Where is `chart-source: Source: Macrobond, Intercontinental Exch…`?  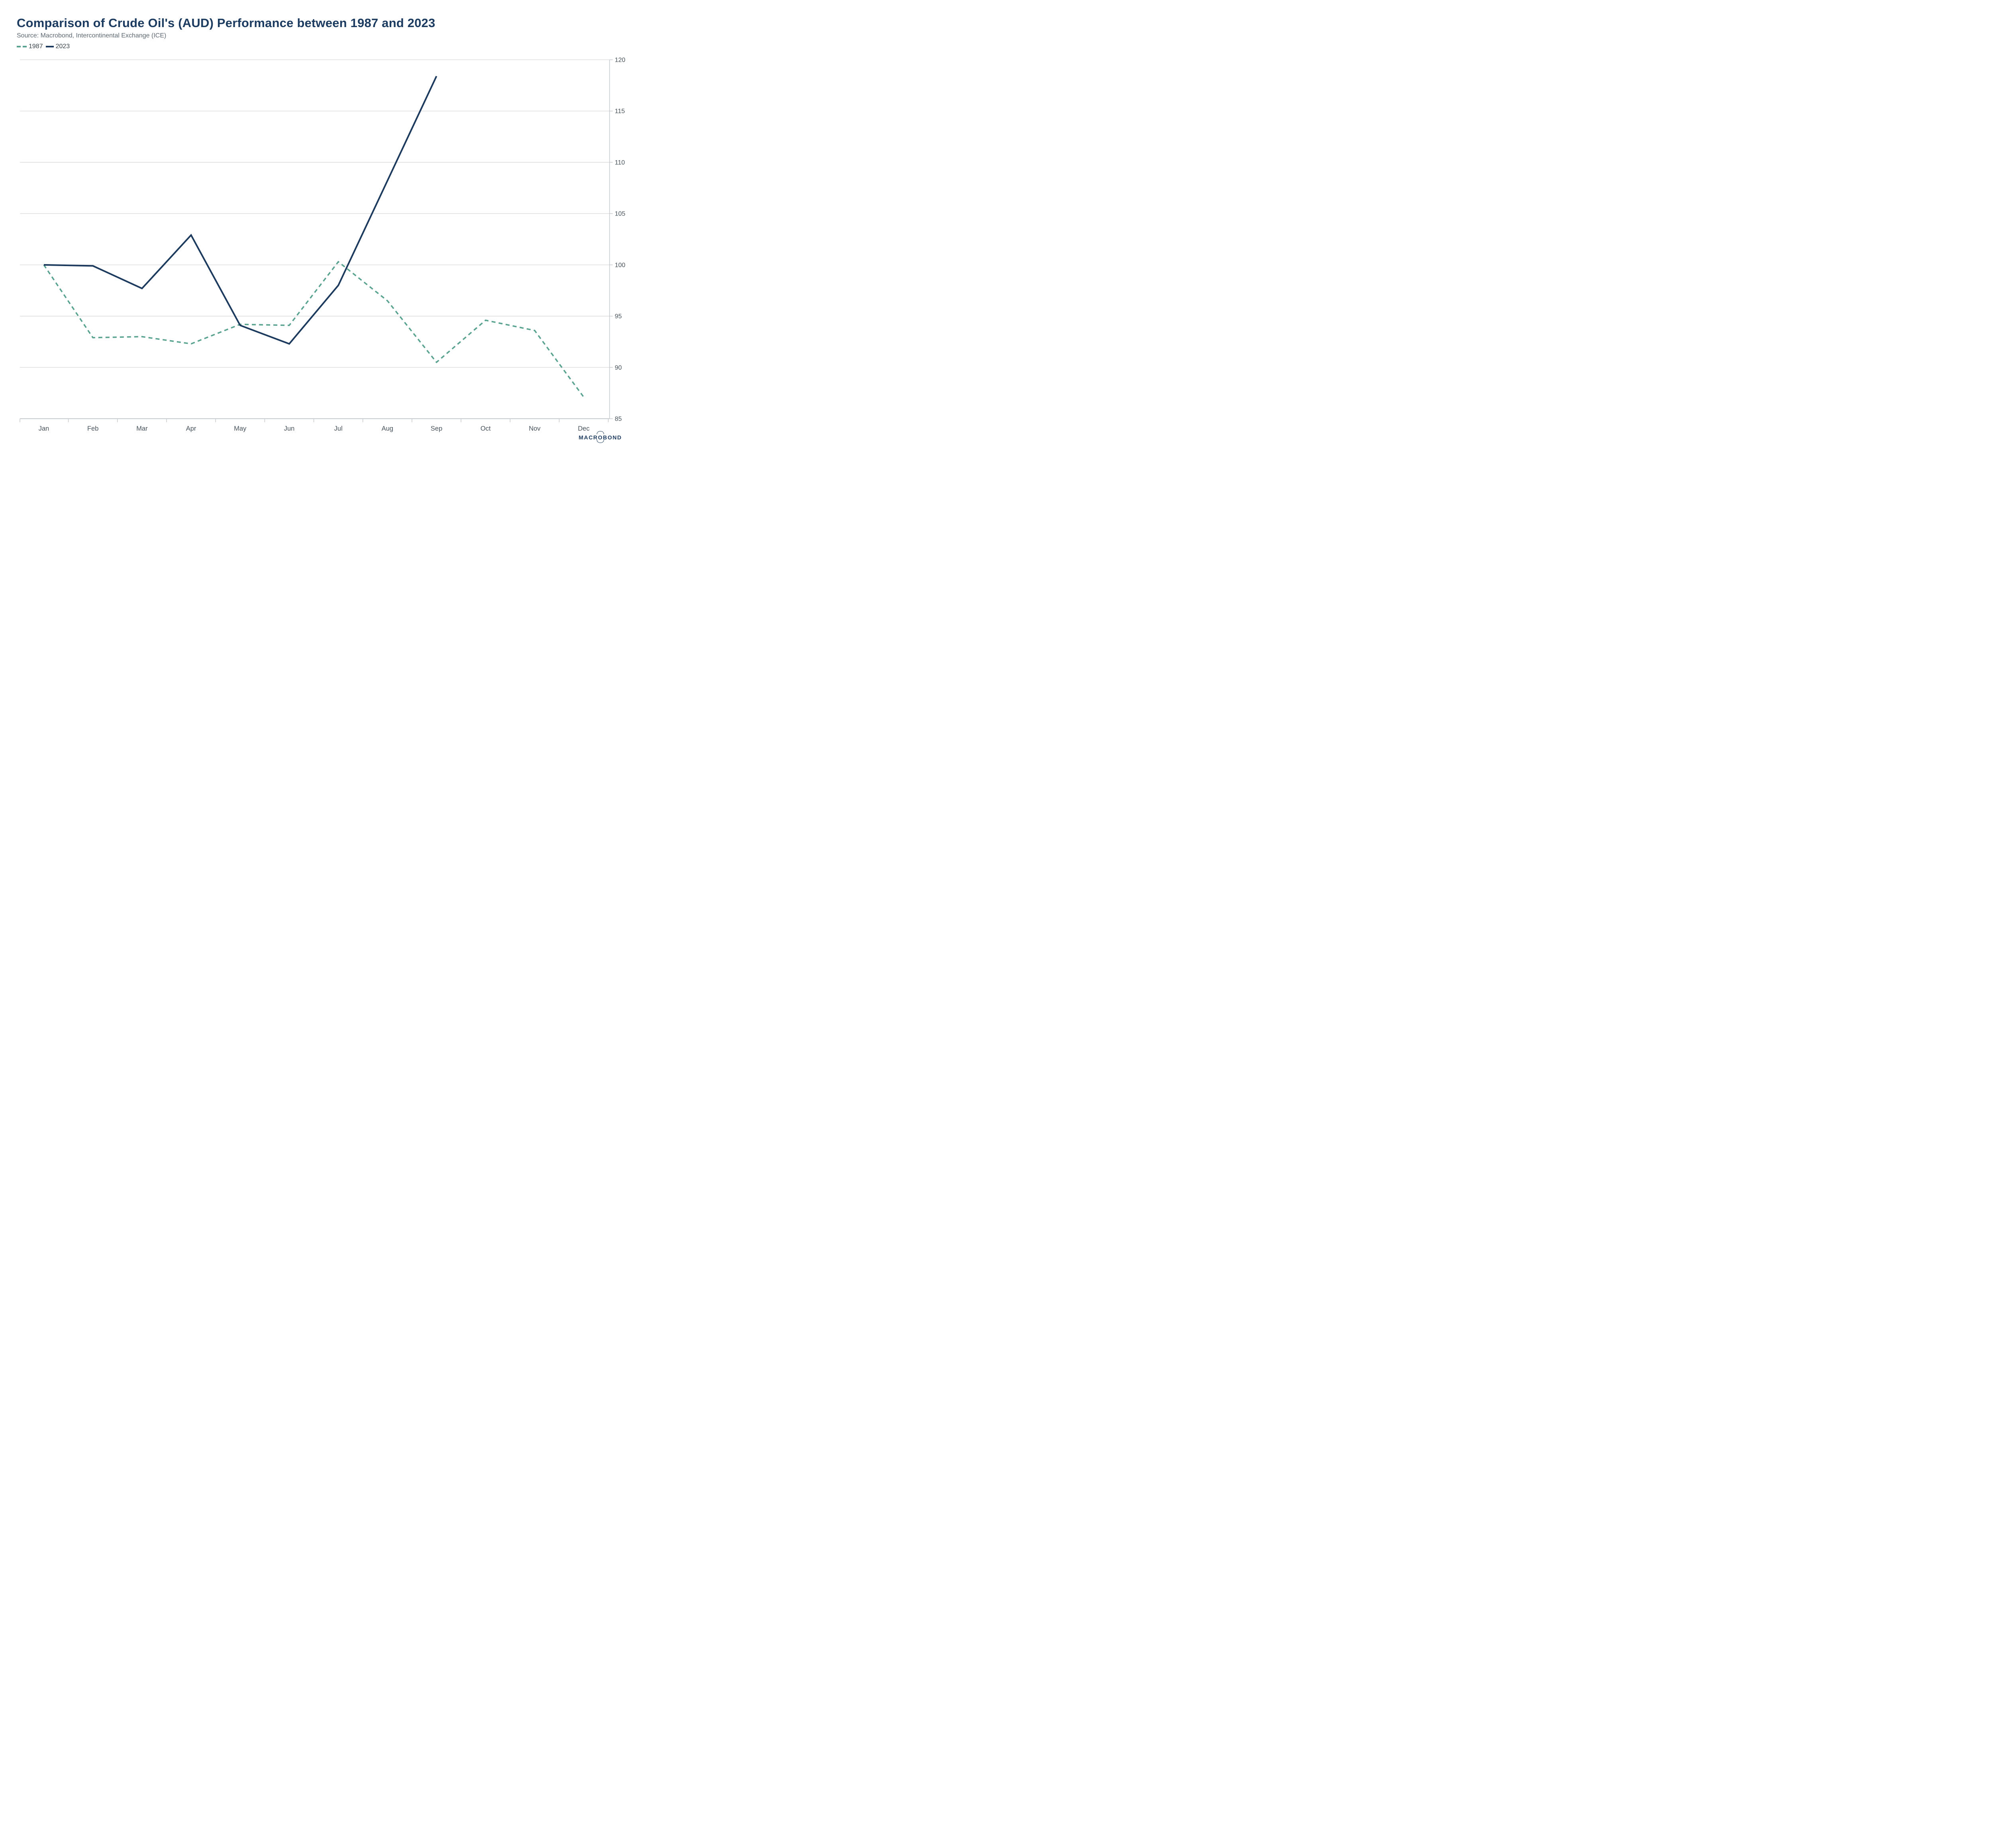
chart-source: Source: Macrobond, Intercontinental Exch… is located at coordinates (92, 35).